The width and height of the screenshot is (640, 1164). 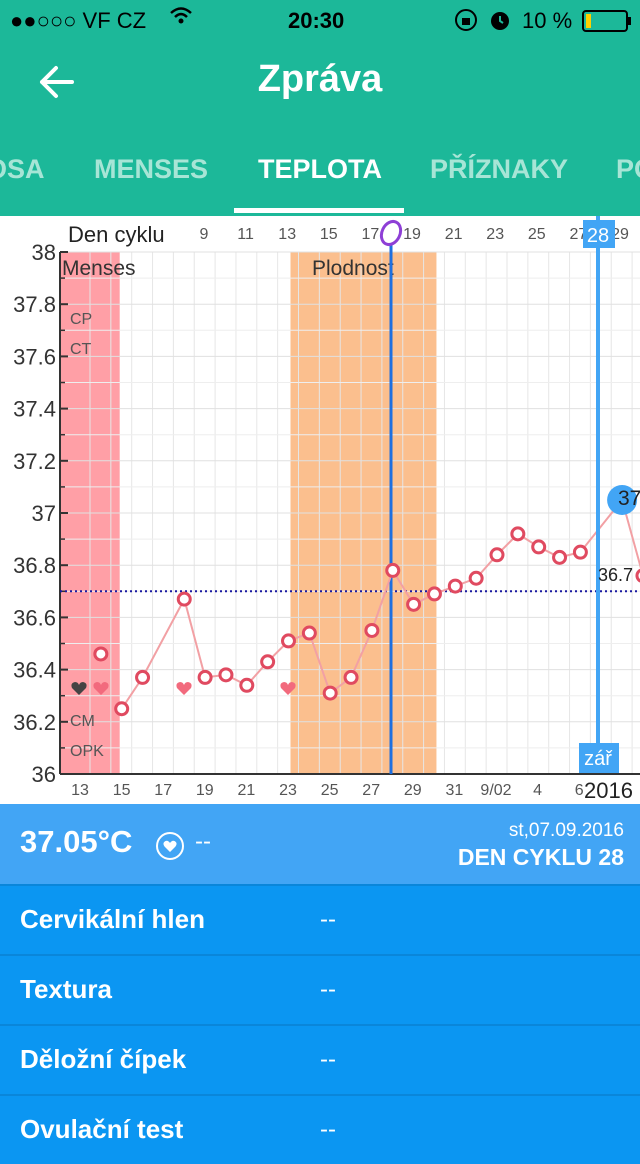 What do you see at coordinates (247, 790) in the screenshot?
I see `bottom-tick-label: 21` at bounding box center [247, 790].